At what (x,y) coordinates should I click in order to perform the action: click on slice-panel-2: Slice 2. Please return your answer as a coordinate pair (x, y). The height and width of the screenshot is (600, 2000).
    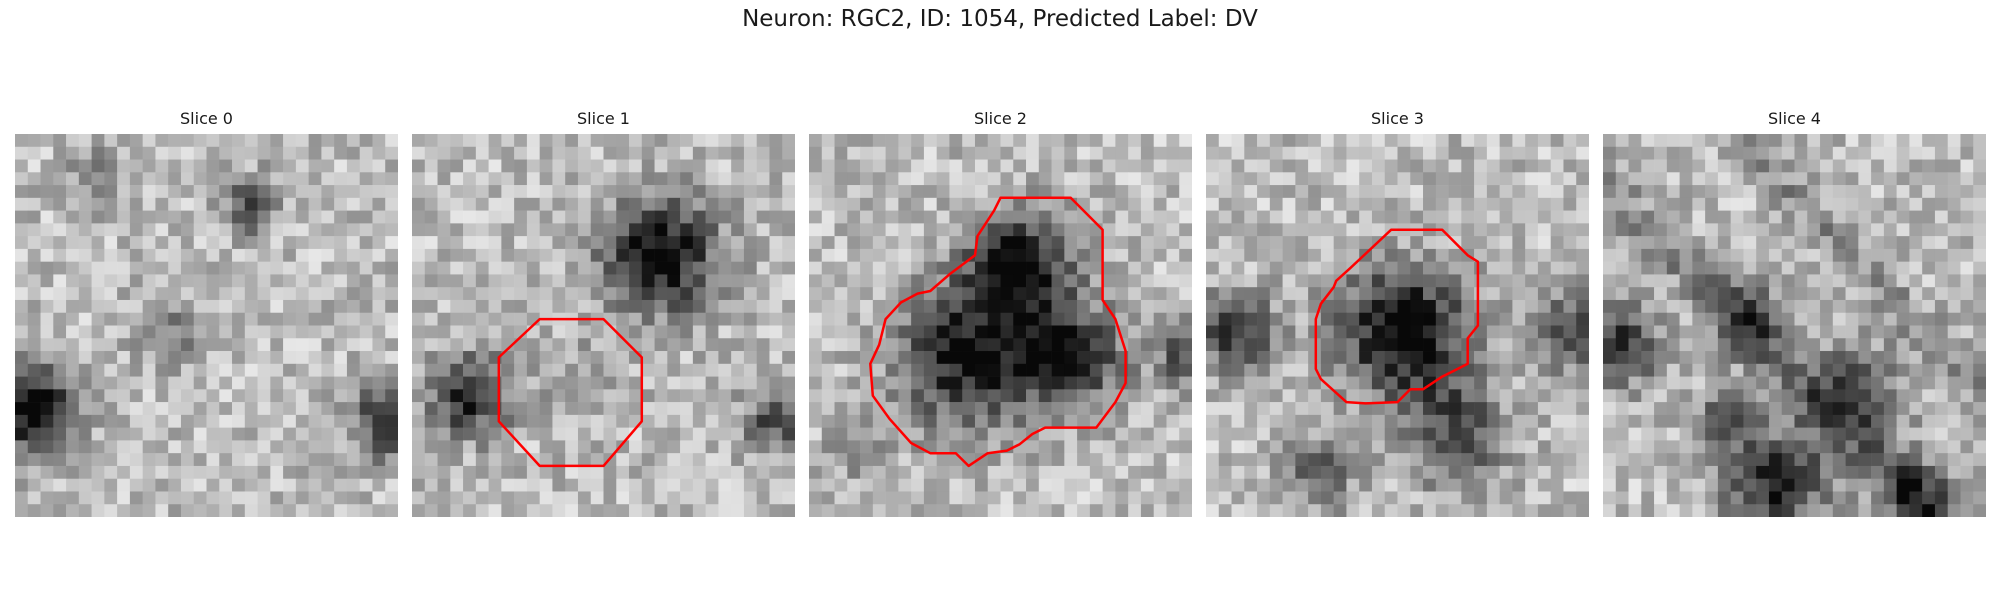
    Looking at the image, I should click on (1000, 312).